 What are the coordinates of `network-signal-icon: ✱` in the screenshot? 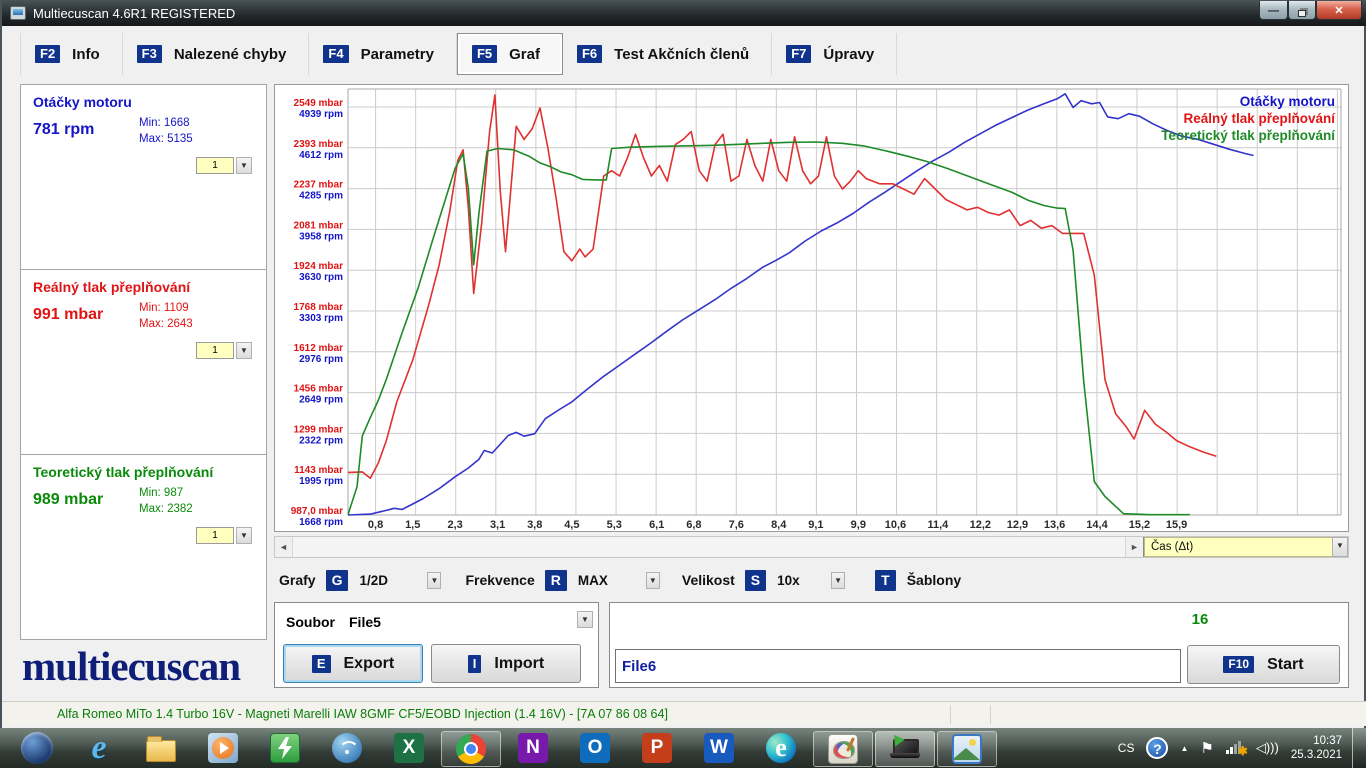 It's located at (1236, 749).